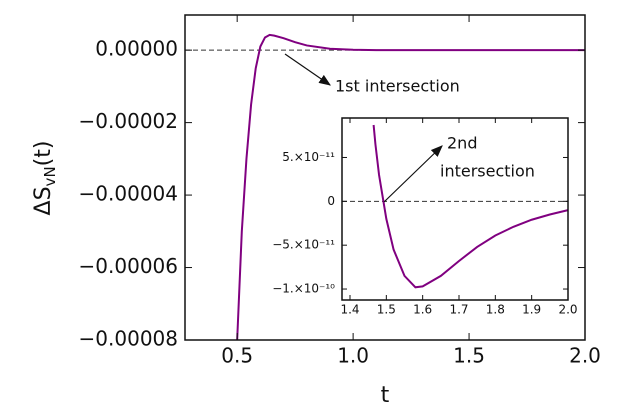 The width and height of the screenshot is (640, 418). I want to click on y-tick-label: −1.×10⁻¹⁰, so click(303, 289).